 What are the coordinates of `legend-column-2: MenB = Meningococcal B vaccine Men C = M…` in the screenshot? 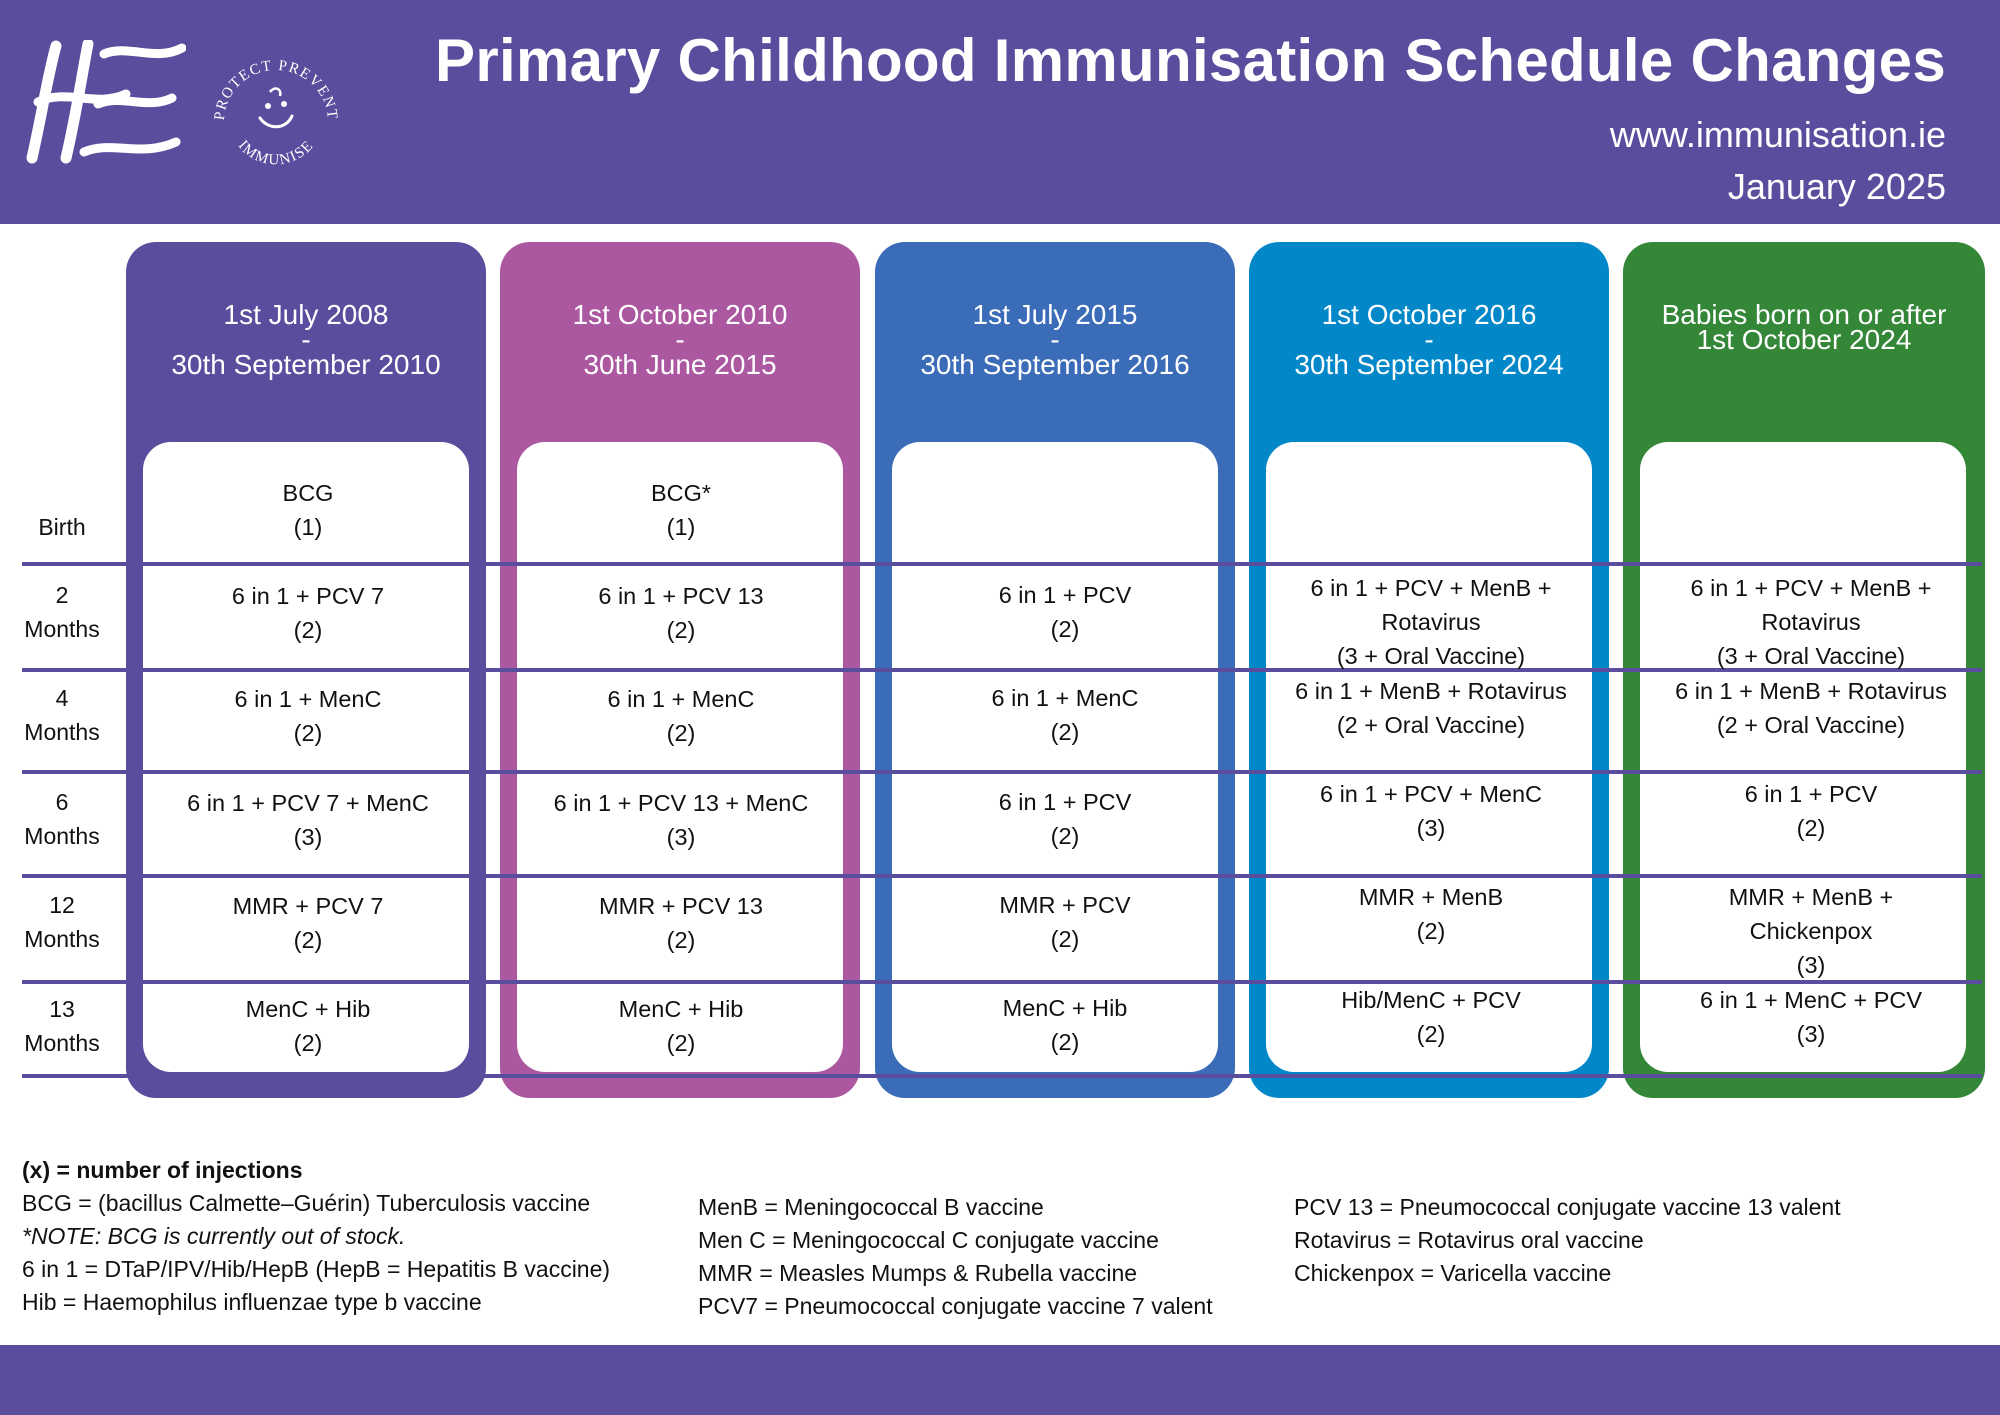 It's located at (955, 1257).